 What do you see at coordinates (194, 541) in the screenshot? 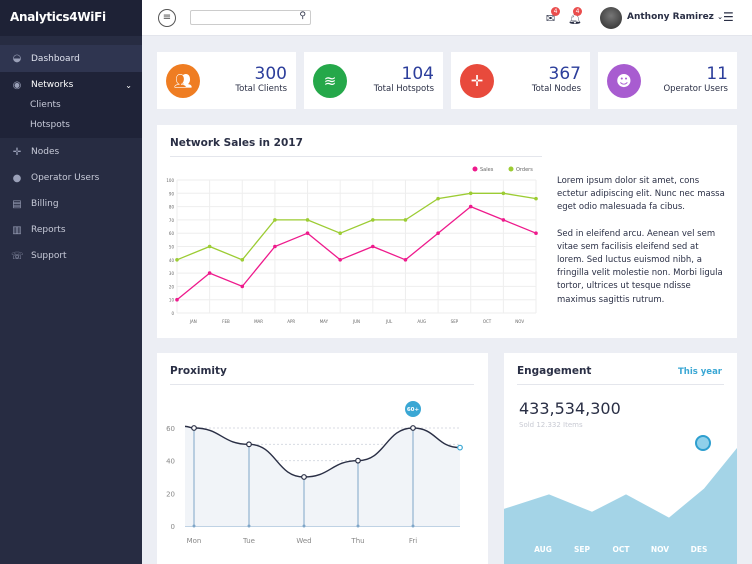
I see `x-tick-label: Mon` at bounding box center [194, 541].